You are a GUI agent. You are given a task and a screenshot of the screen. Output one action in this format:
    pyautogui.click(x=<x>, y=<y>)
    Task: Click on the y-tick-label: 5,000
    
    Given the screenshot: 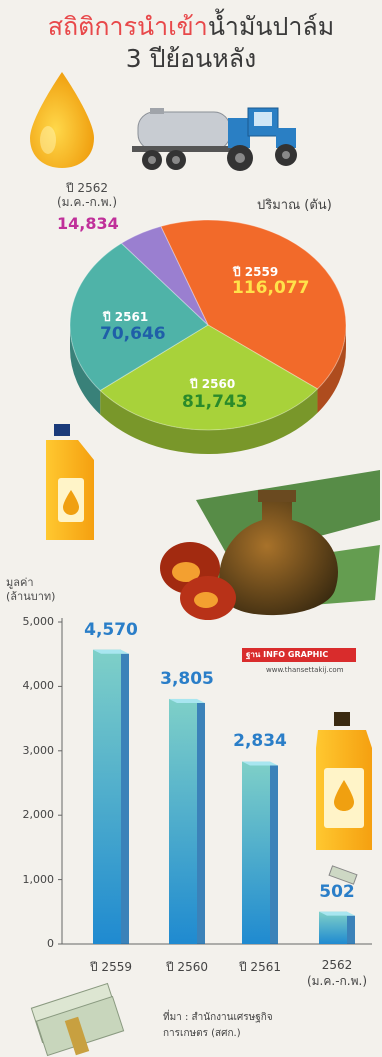 What is the action you would take?
    pyautogui.click(x=38, y=621)
    